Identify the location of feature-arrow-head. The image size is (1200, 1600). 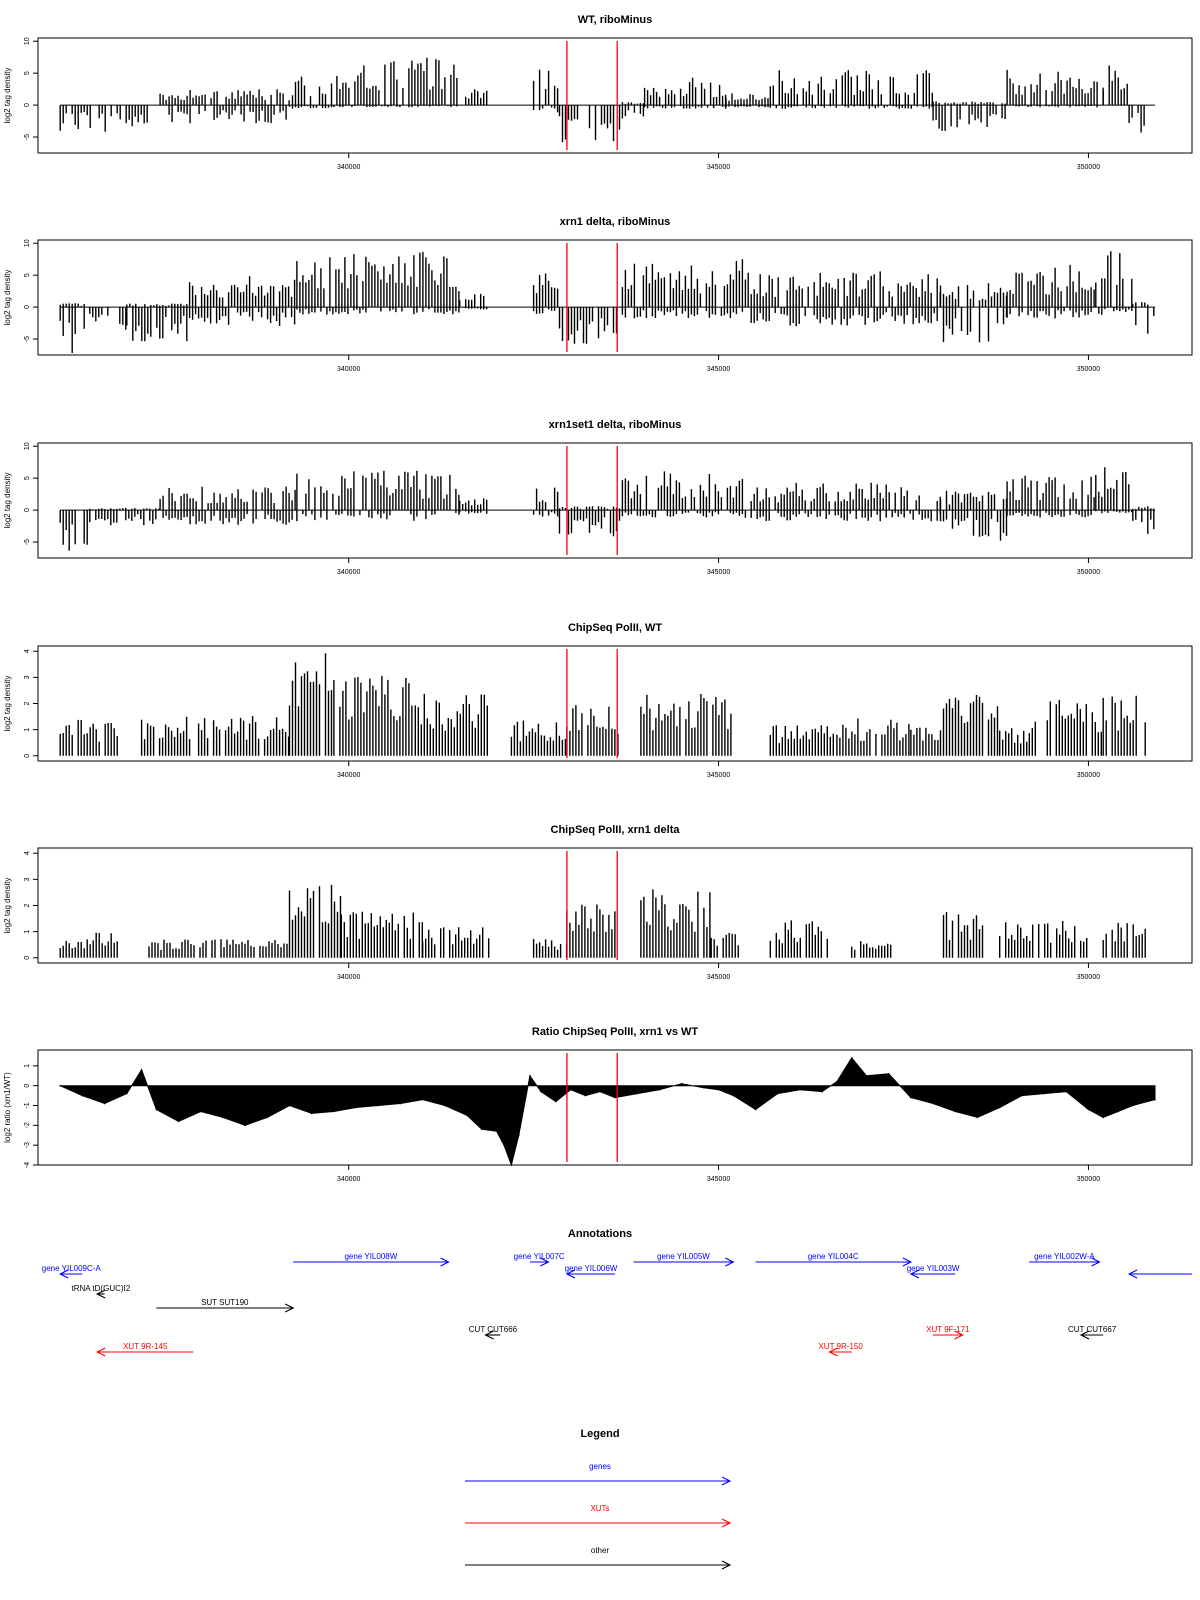
(570, 1274).